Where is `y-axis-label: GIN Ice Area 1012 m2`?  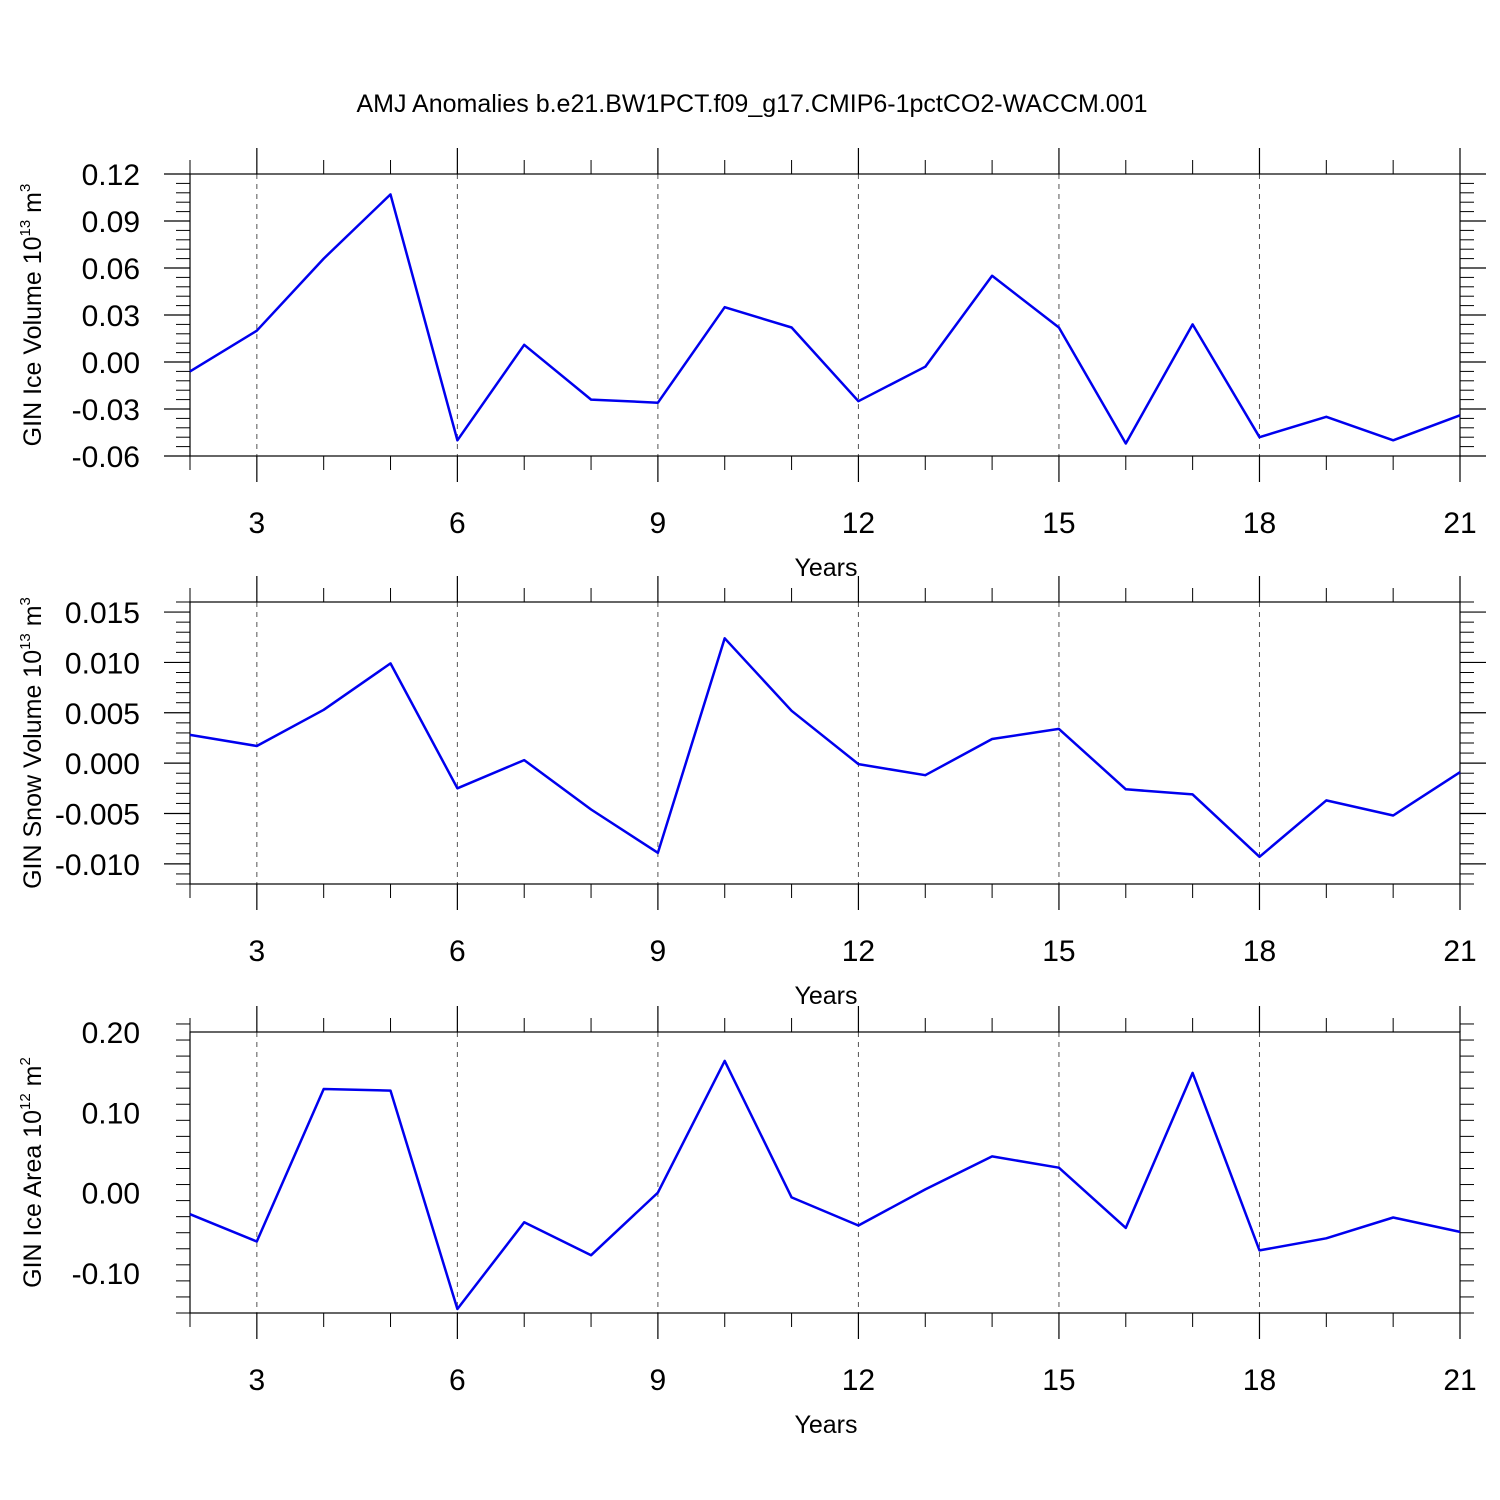
y-axis-label: GIN Ice Area 1012 m2 is located at coordinates (32, 1172).